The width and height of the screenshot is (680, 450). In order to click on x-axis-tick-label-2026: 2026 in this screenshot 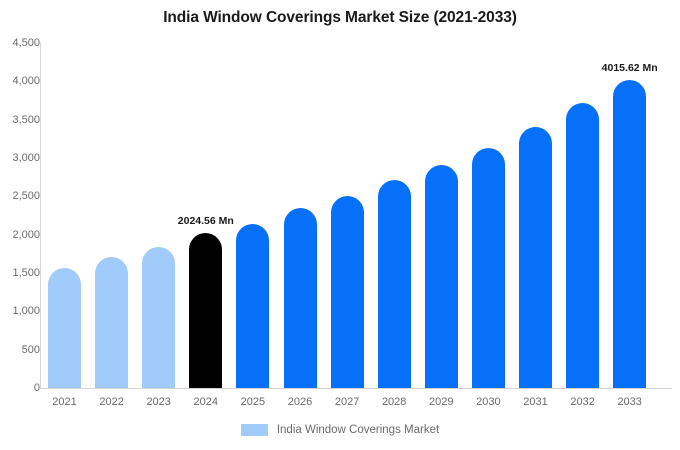, I will do `click(300, 402)`.